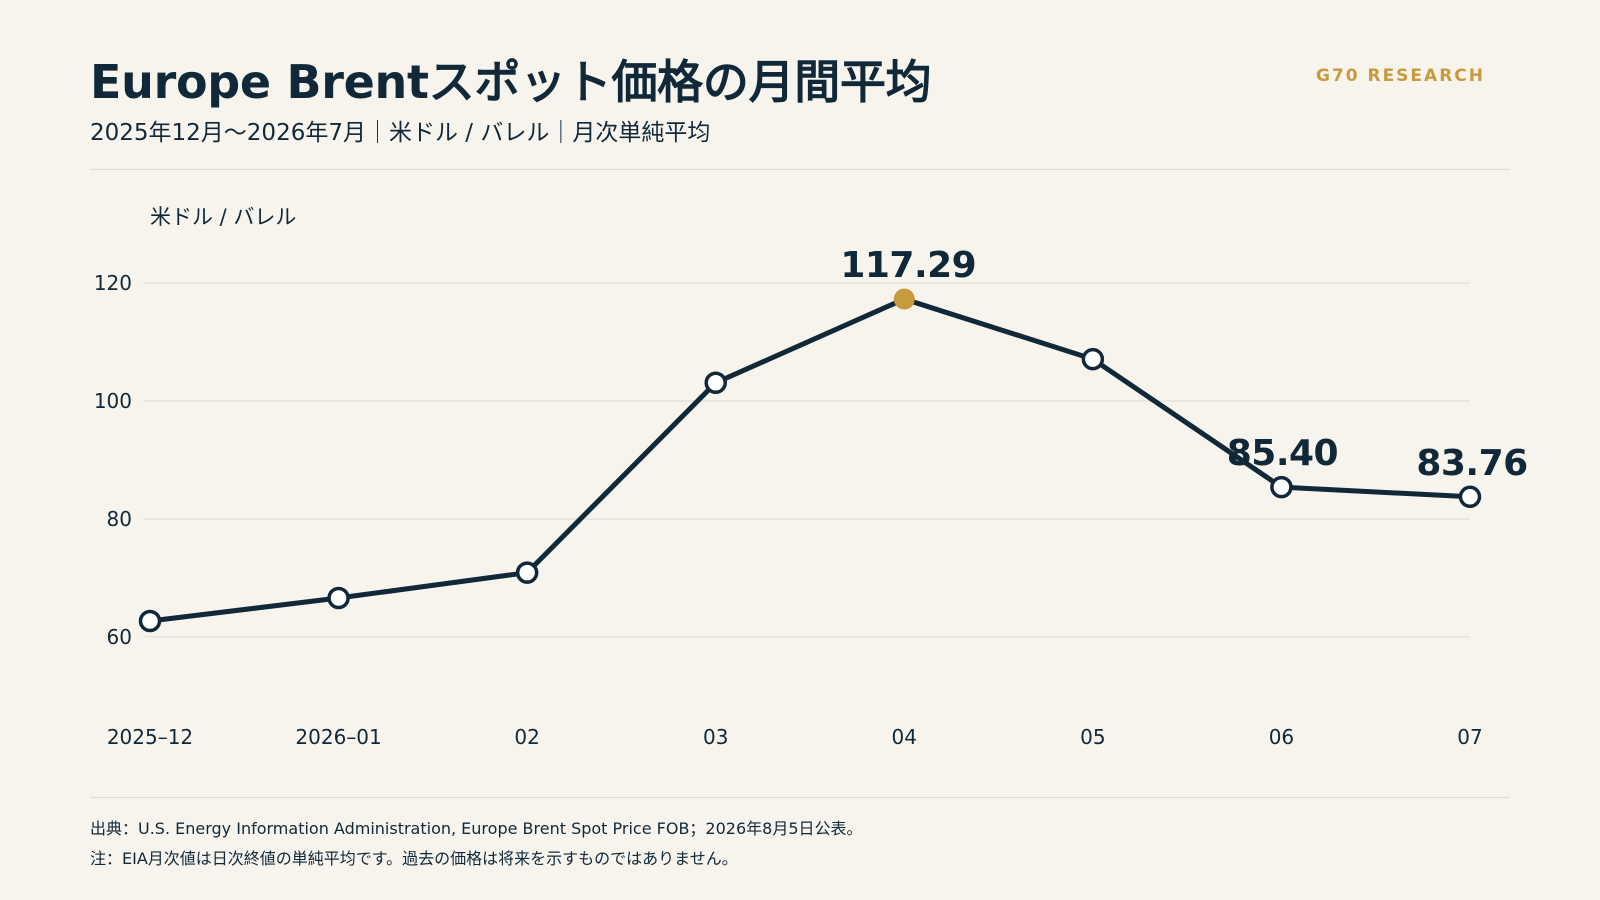 Image resolution: width=1600 pixels, height=900 pixels. Describe the element at coordinates (400, 133) in the screenshot. I see `chart-subtitle: 2025年12月〜2026年7月｜米ドル / バレル｜月次単純平均` at that location.